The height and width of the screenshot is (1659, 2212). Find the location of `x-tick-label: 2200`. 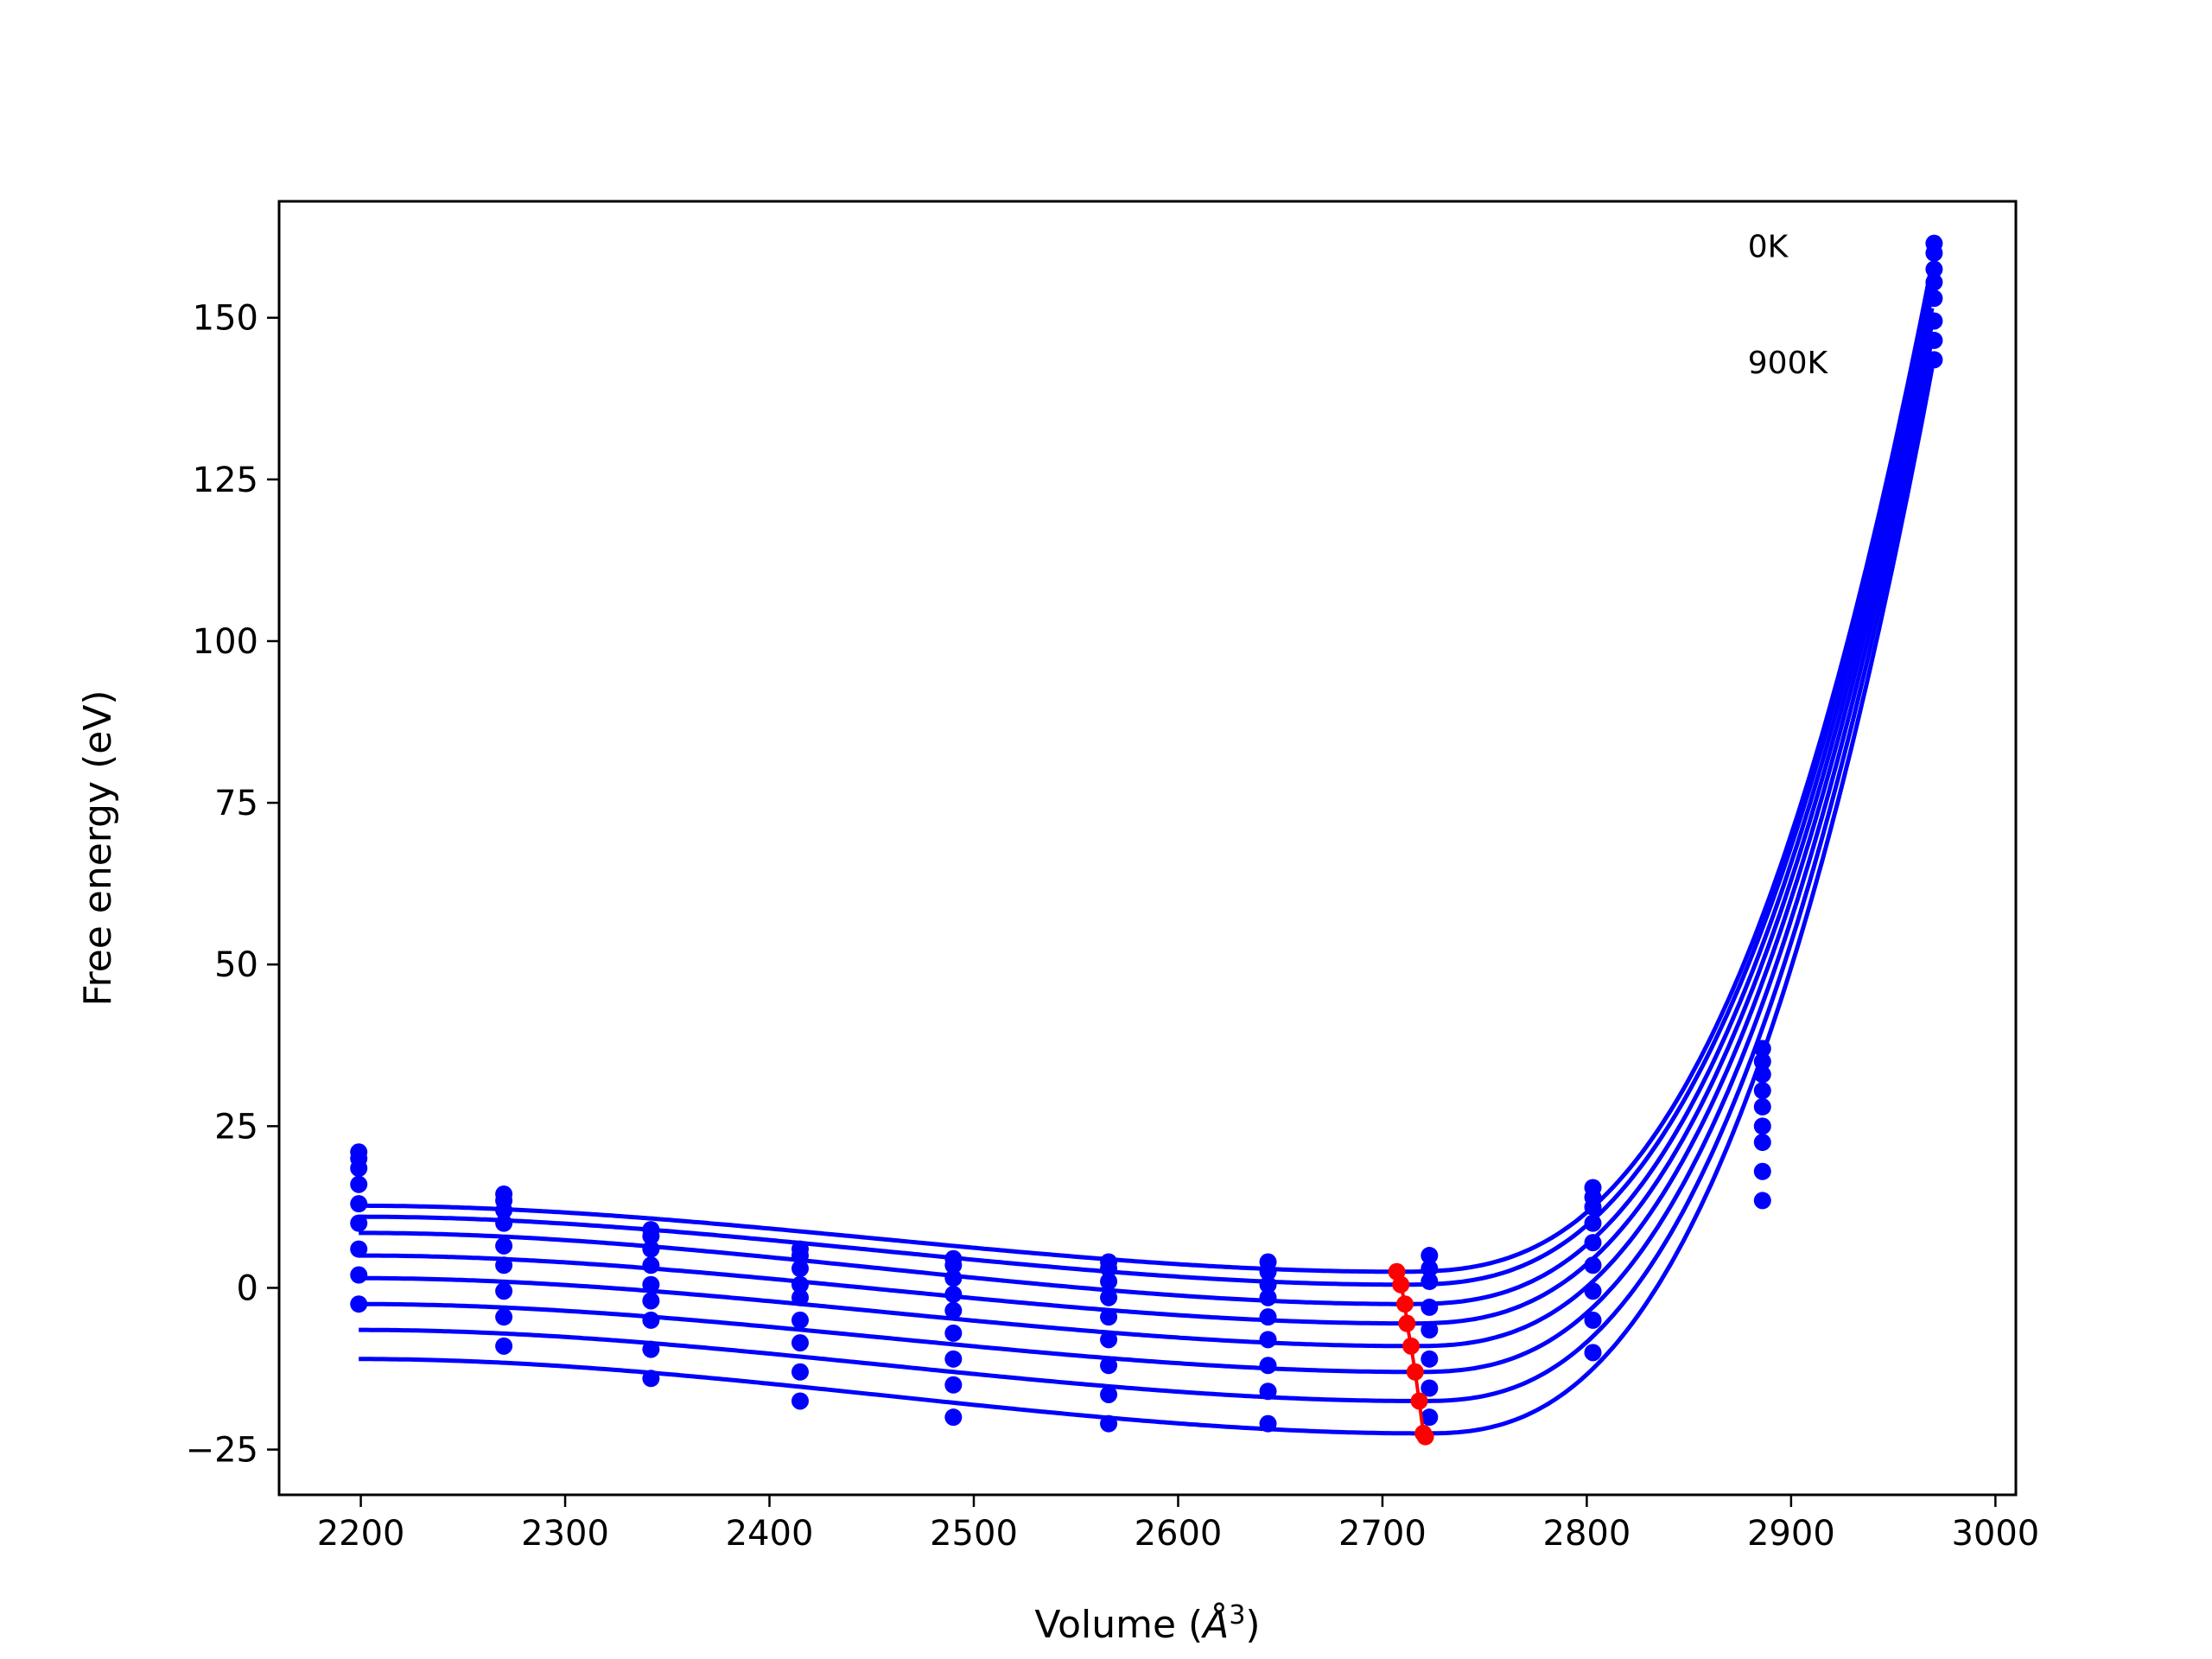

x-tick-label: 2200 is located at coordinates (361, 1534).